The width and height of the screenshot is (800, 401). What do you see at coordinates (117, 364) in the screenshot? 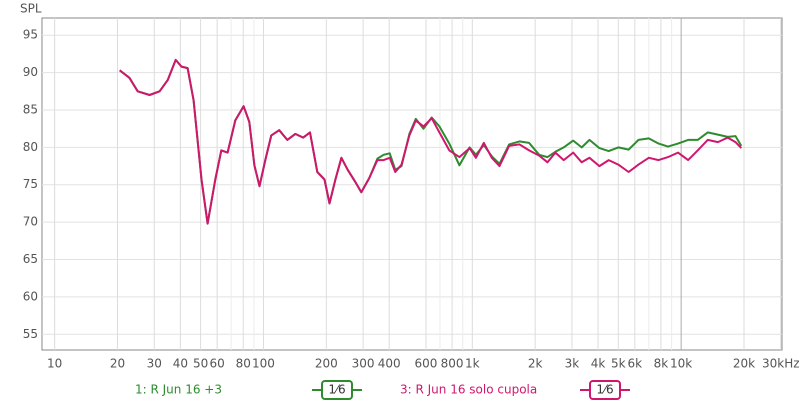
I see `x-tick-label: 20` at bounding box center [117, 364].